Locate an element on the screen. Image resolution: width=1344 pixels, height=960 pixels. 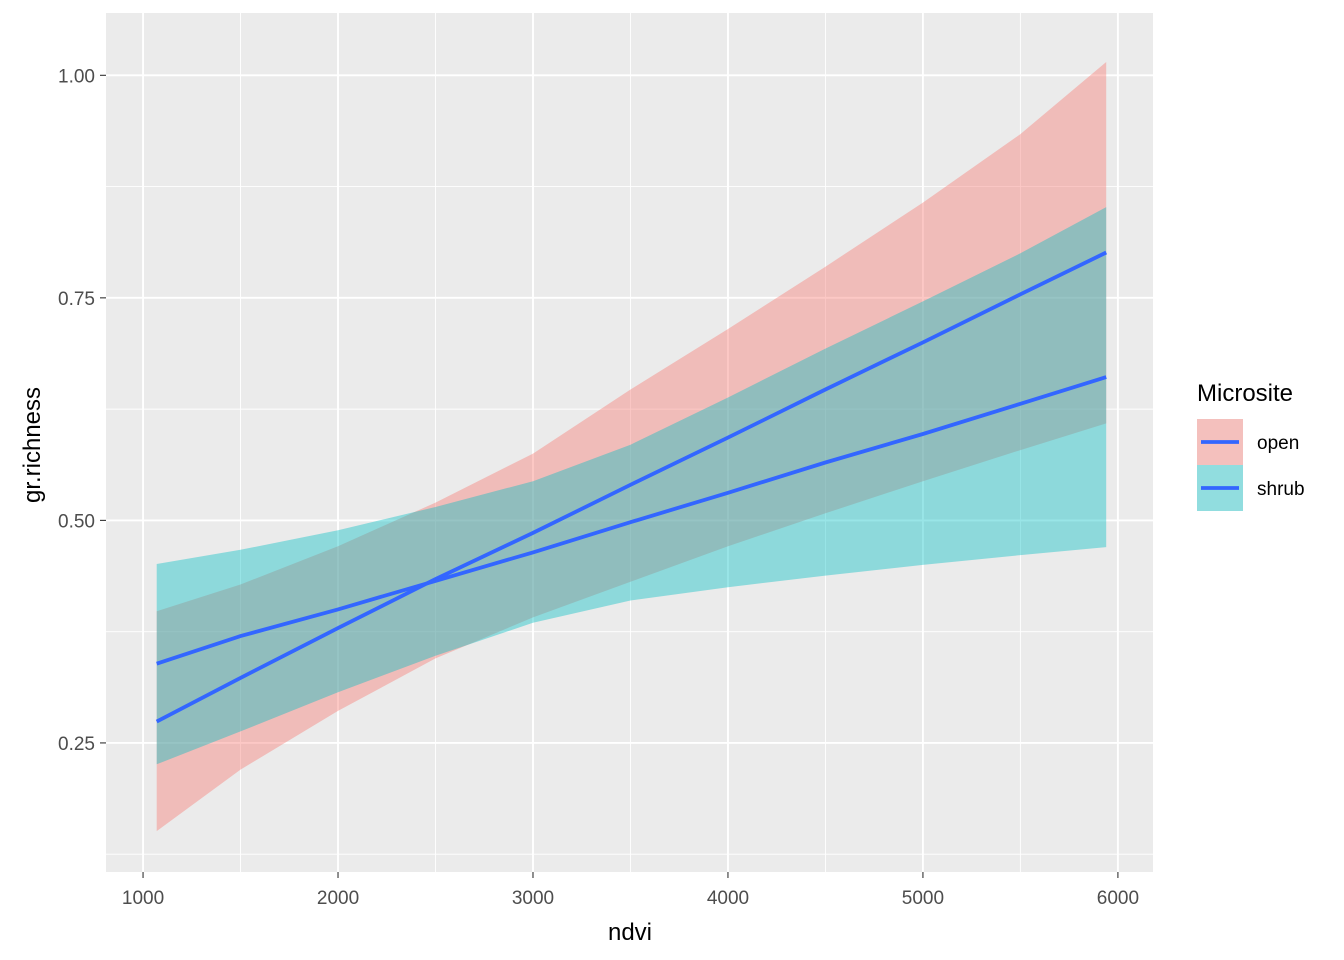
y-tick-label: 1.00 is located at coordinates (76, 76).